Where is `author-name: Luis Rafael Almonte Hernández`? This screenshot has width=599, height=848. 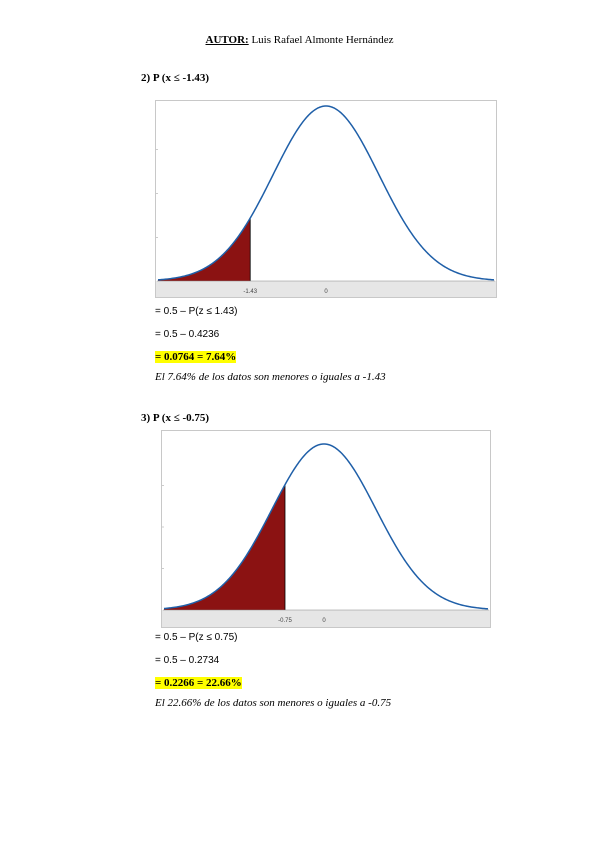
author-name: Luis Rafael Almonte Hernández is located at coordinates (322, 40).